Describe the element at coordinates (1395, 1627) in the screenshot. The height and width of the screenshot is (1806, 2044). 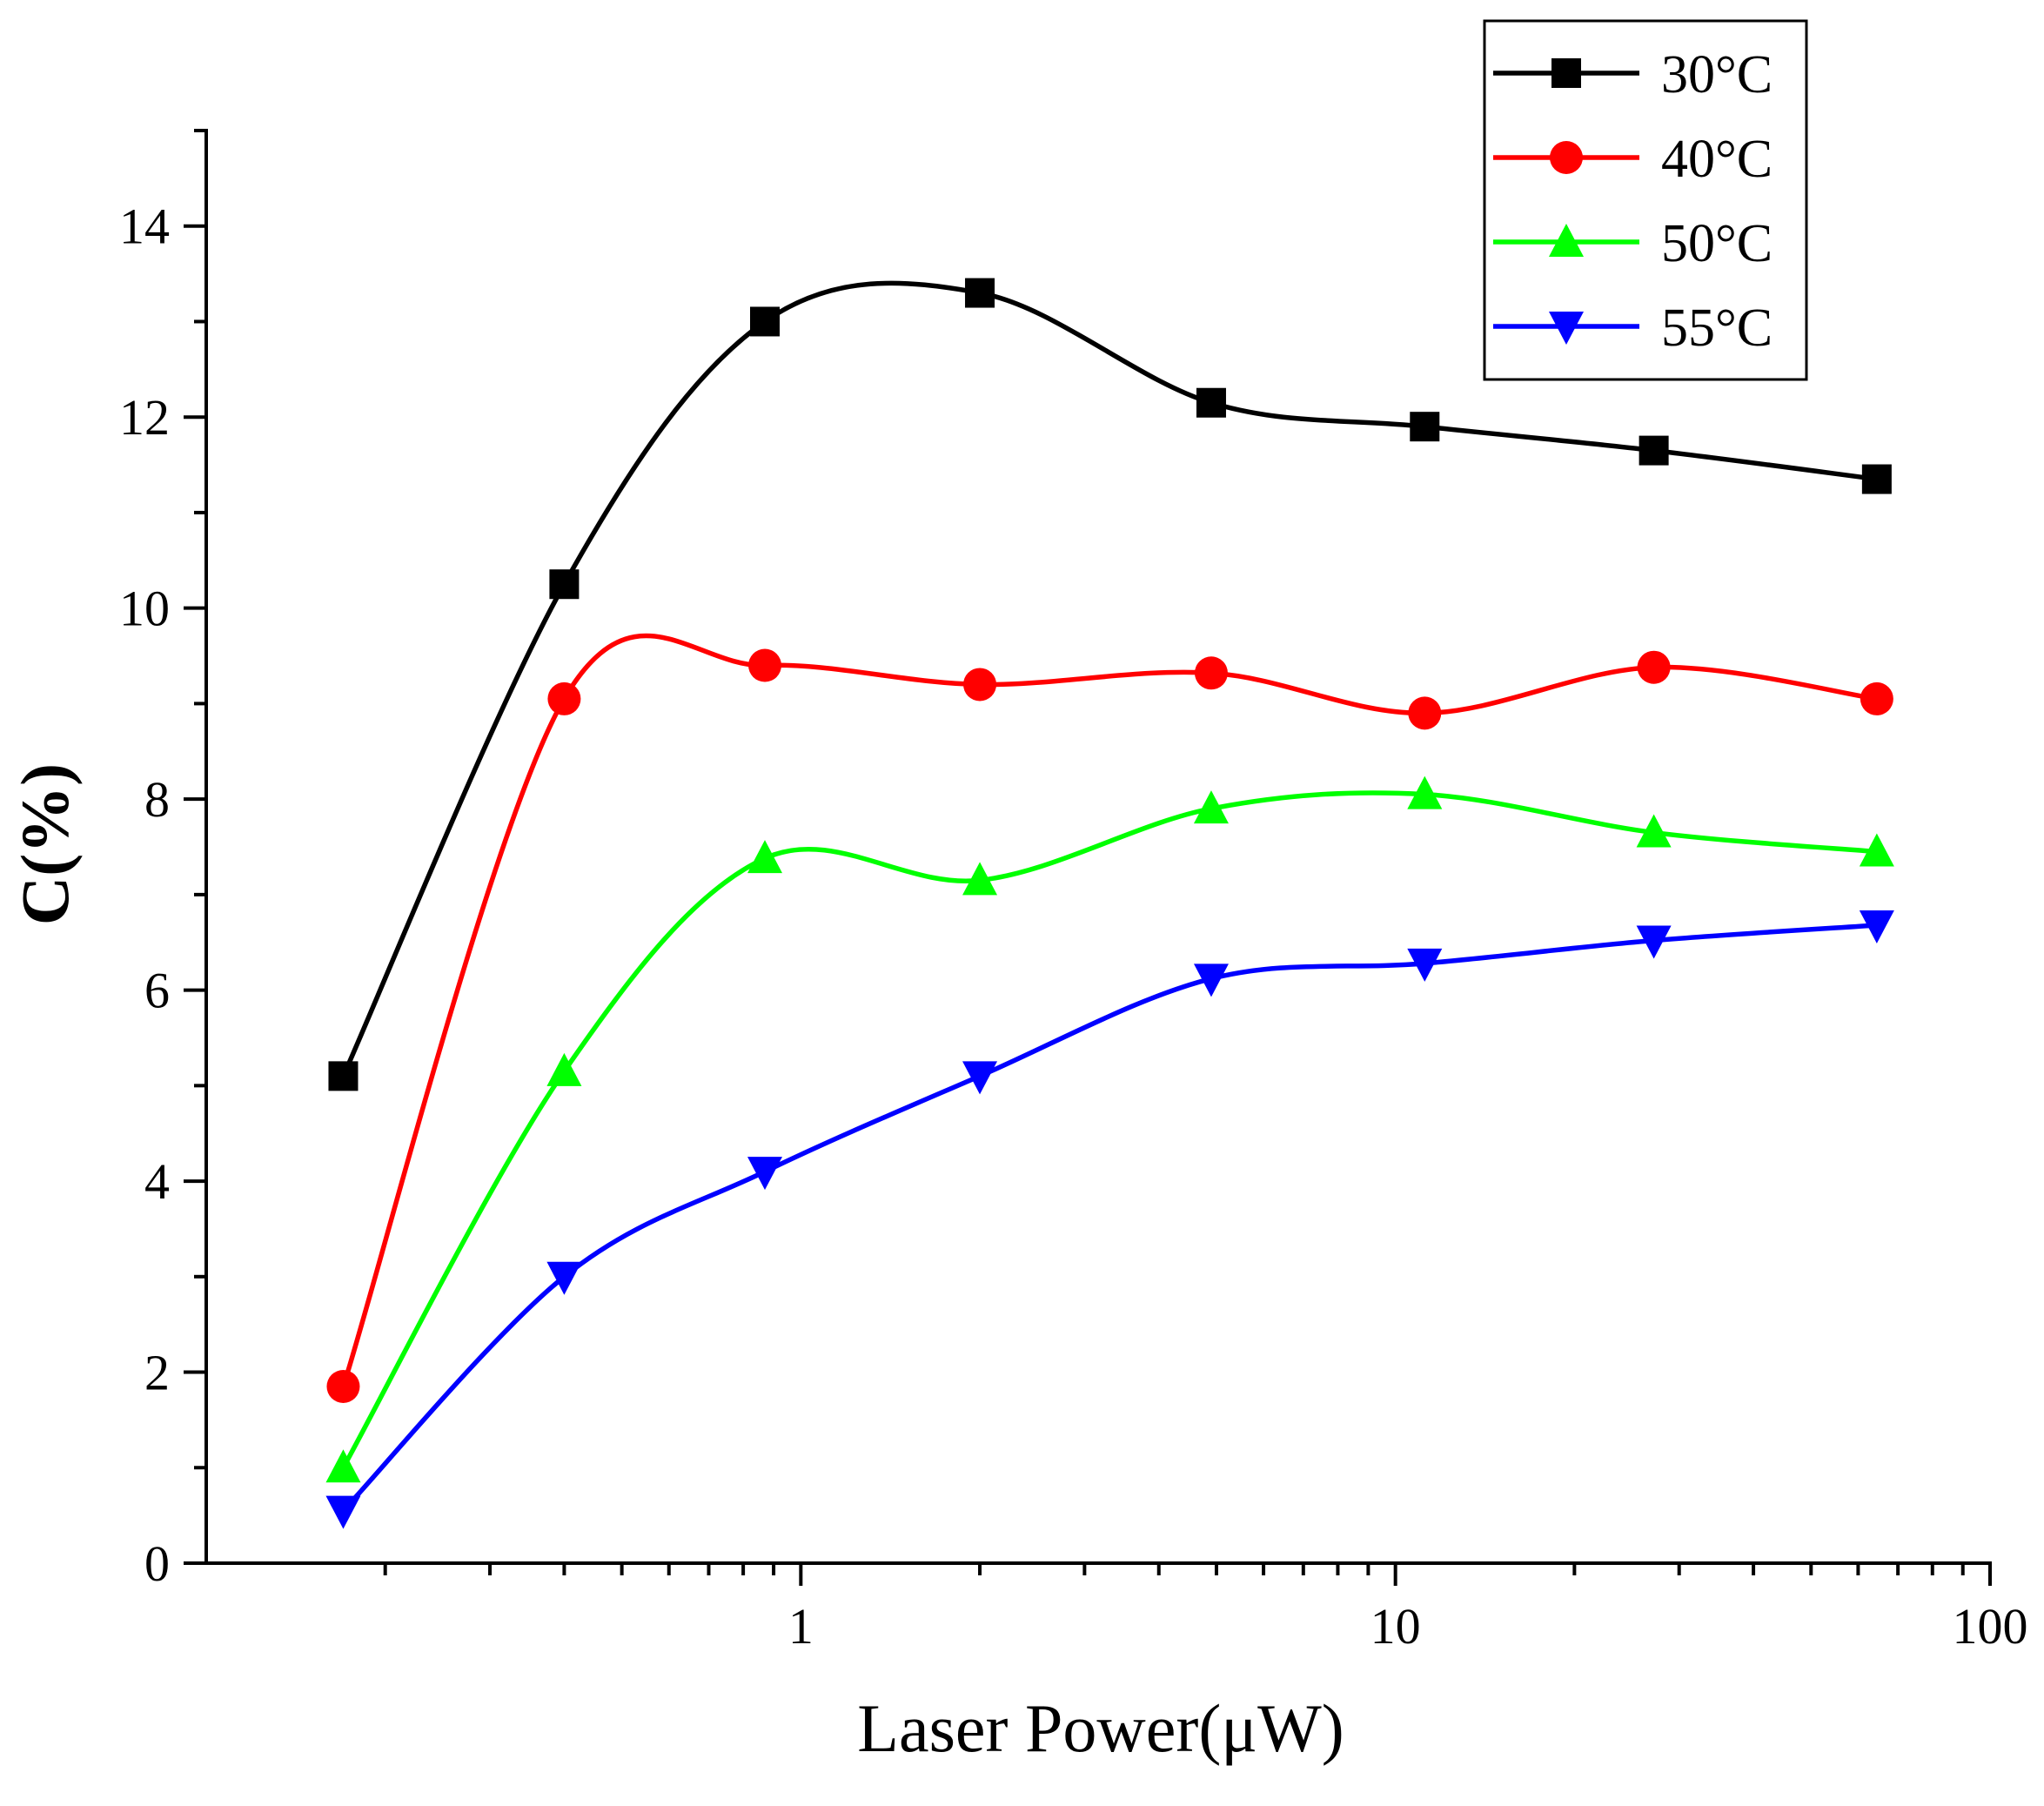
I see `x-tick-label: 10` at that location.